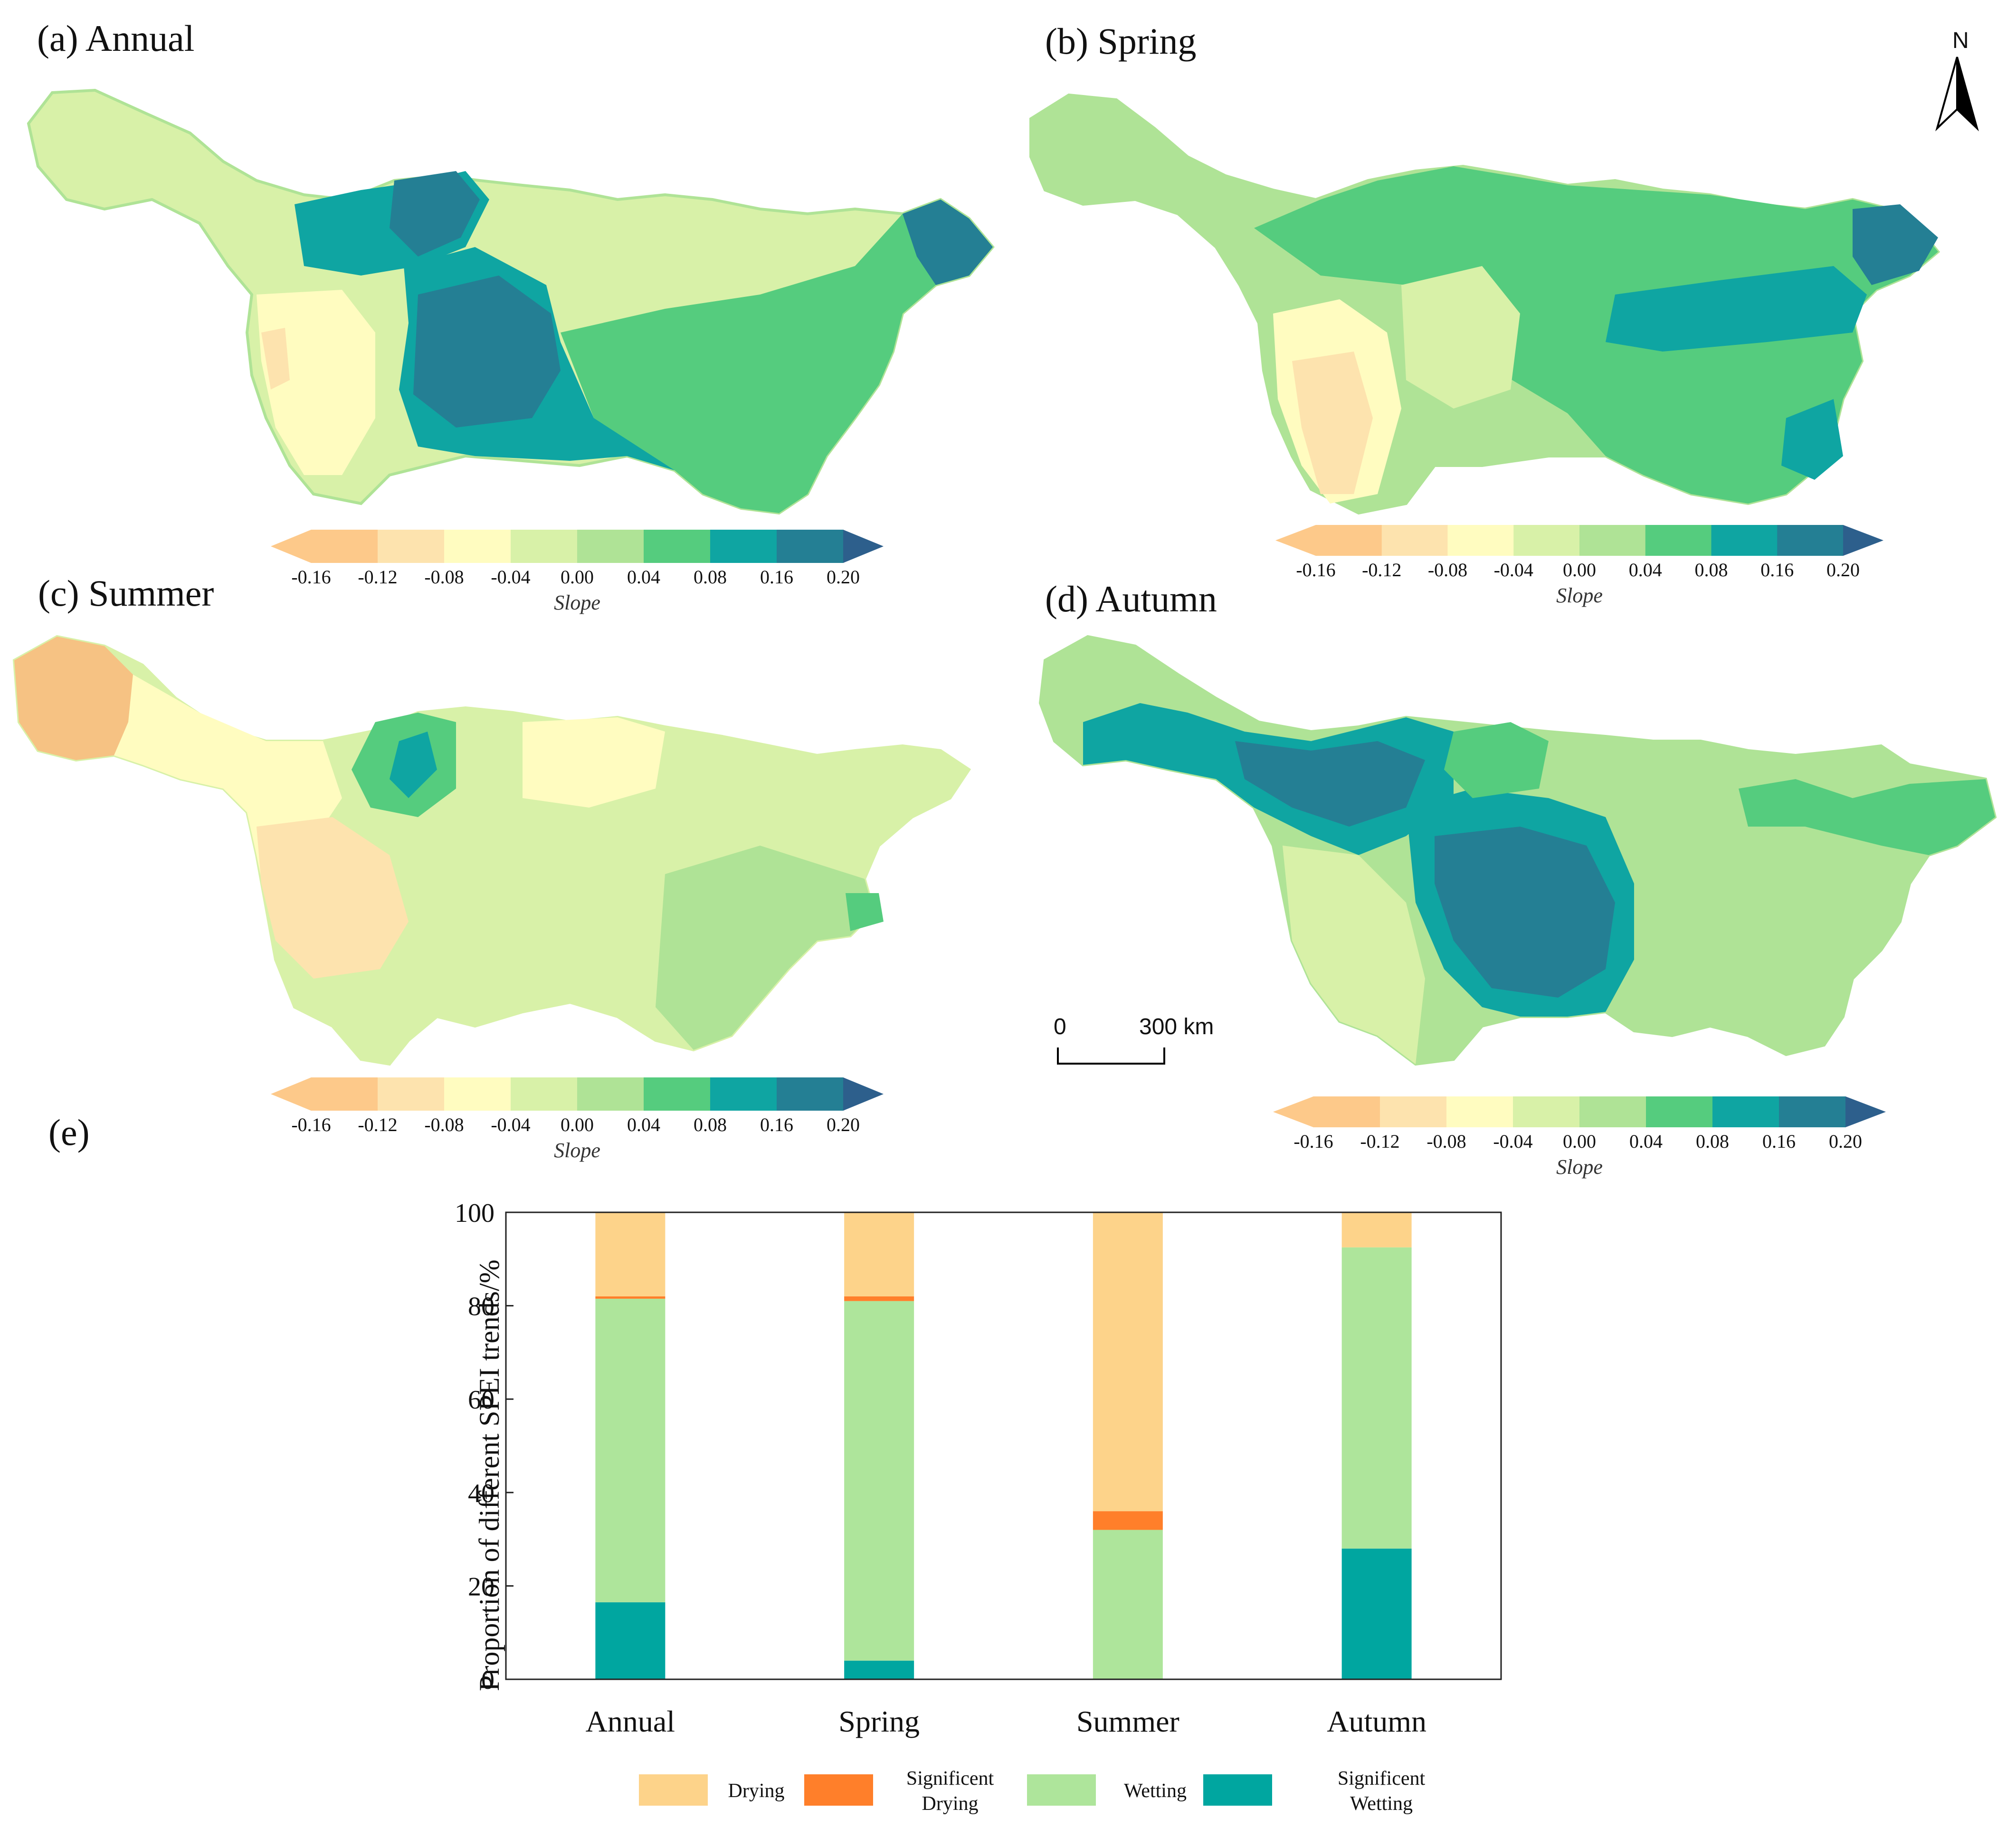 The width and height of the screenshot is (2016, 1828). I want to click on north-arrow-icon, so click(1957, 94).